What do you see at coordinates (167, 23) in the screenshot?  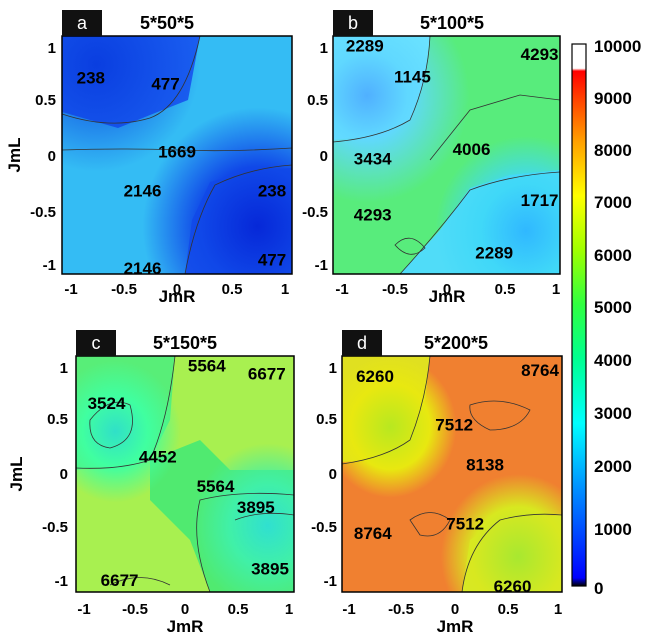 I see `panel-title-a: 5*50*5` at bounding box center [167, 23].